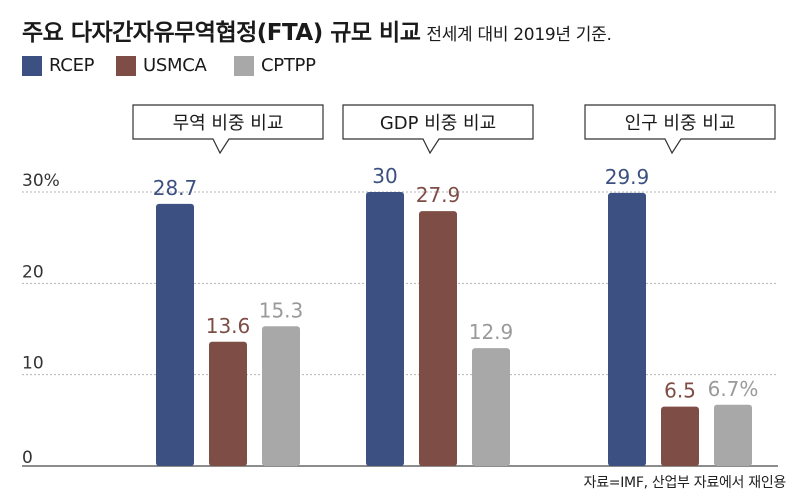 This screenshot has width=800, height=504. I want to click on title-line: 주요 다자간자유무역협정(FTA) 규모 비교 전세계 대비 2019년 기준., so click(317, 30).